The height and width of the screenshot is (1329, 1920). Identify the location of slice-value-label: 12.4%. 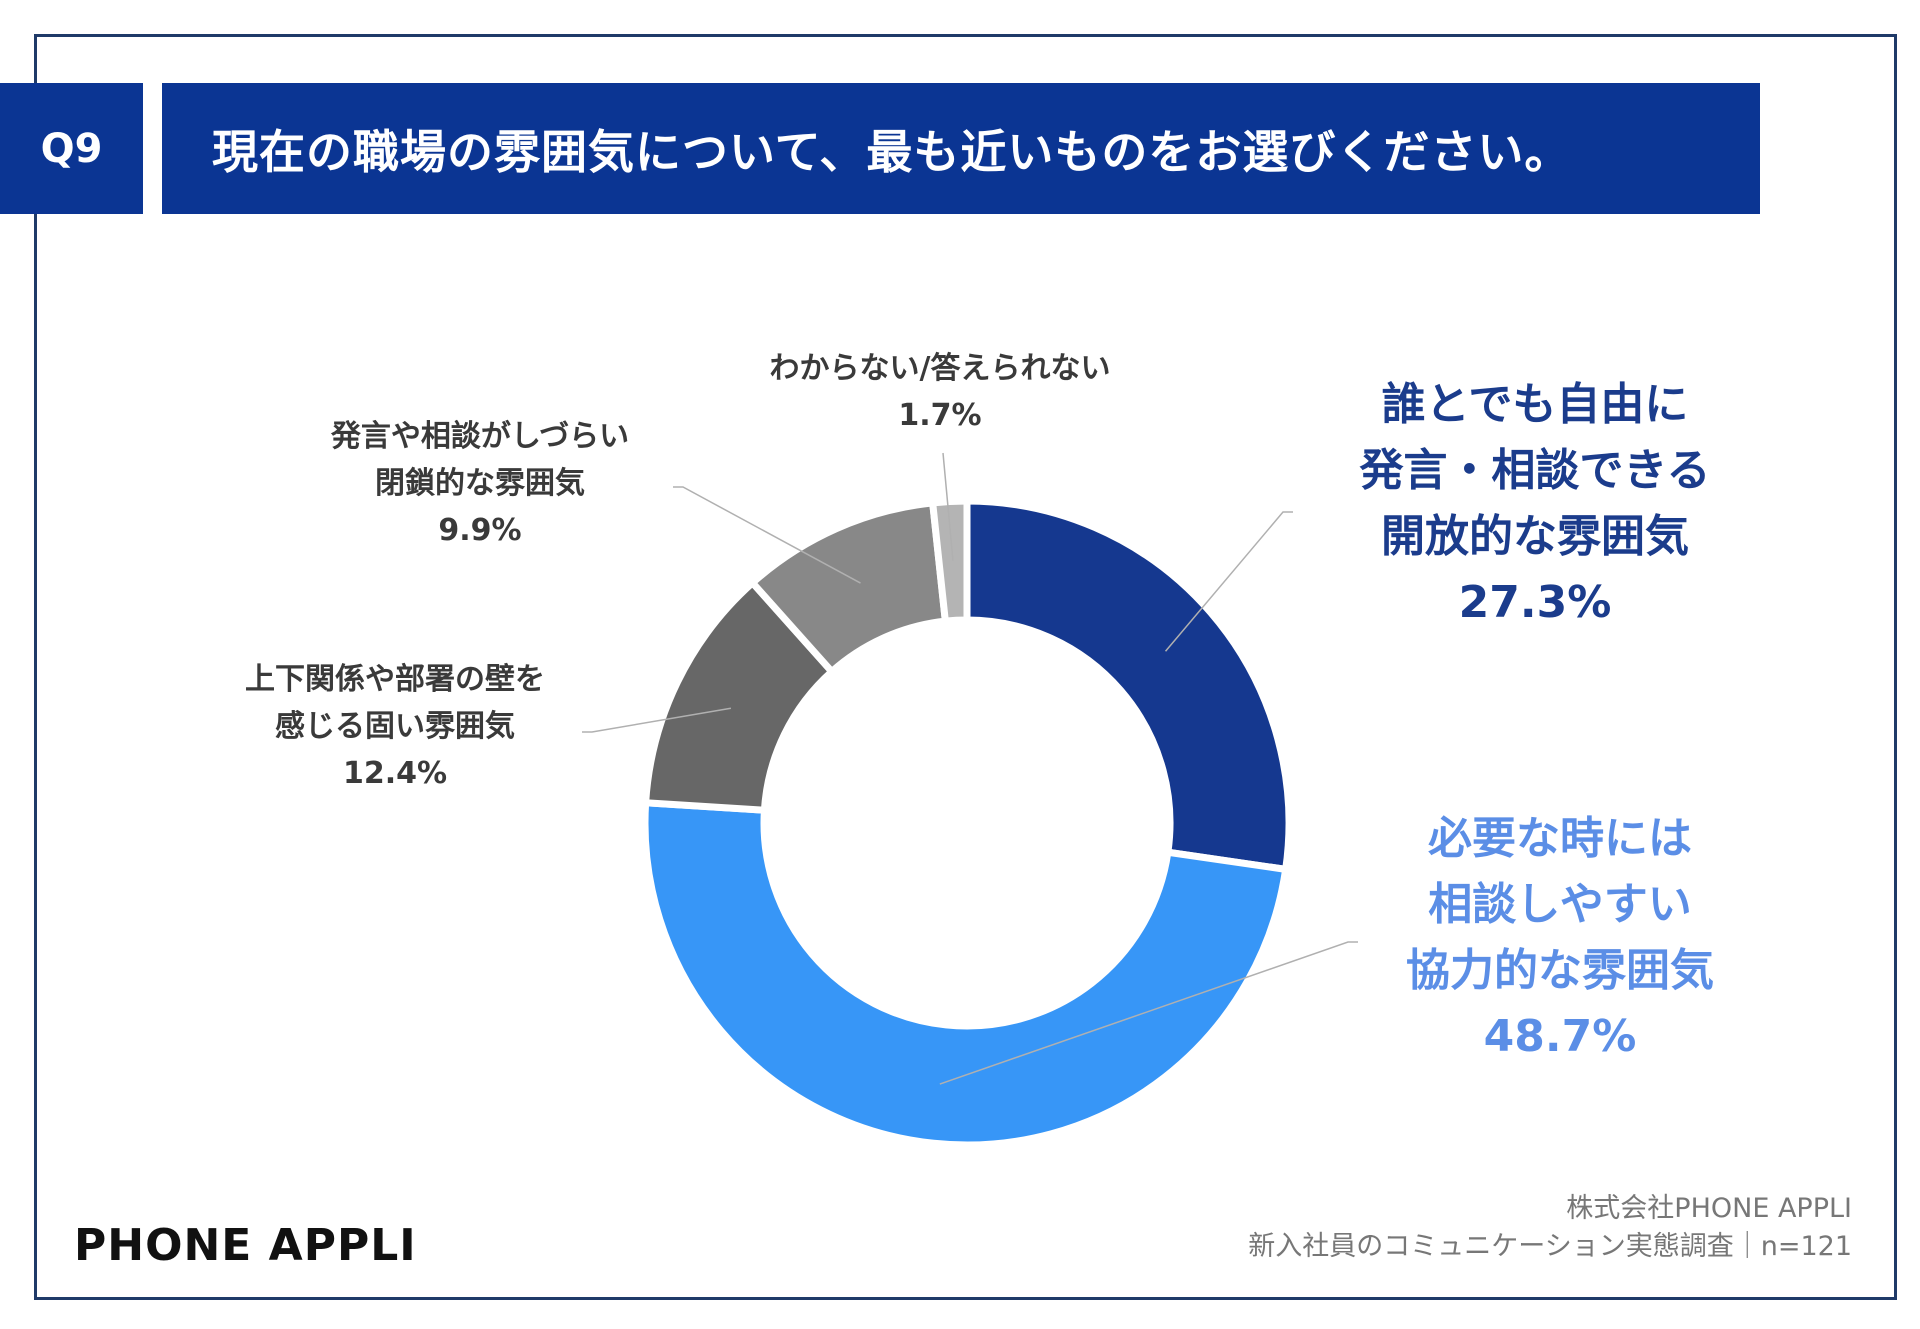
(395, 773).